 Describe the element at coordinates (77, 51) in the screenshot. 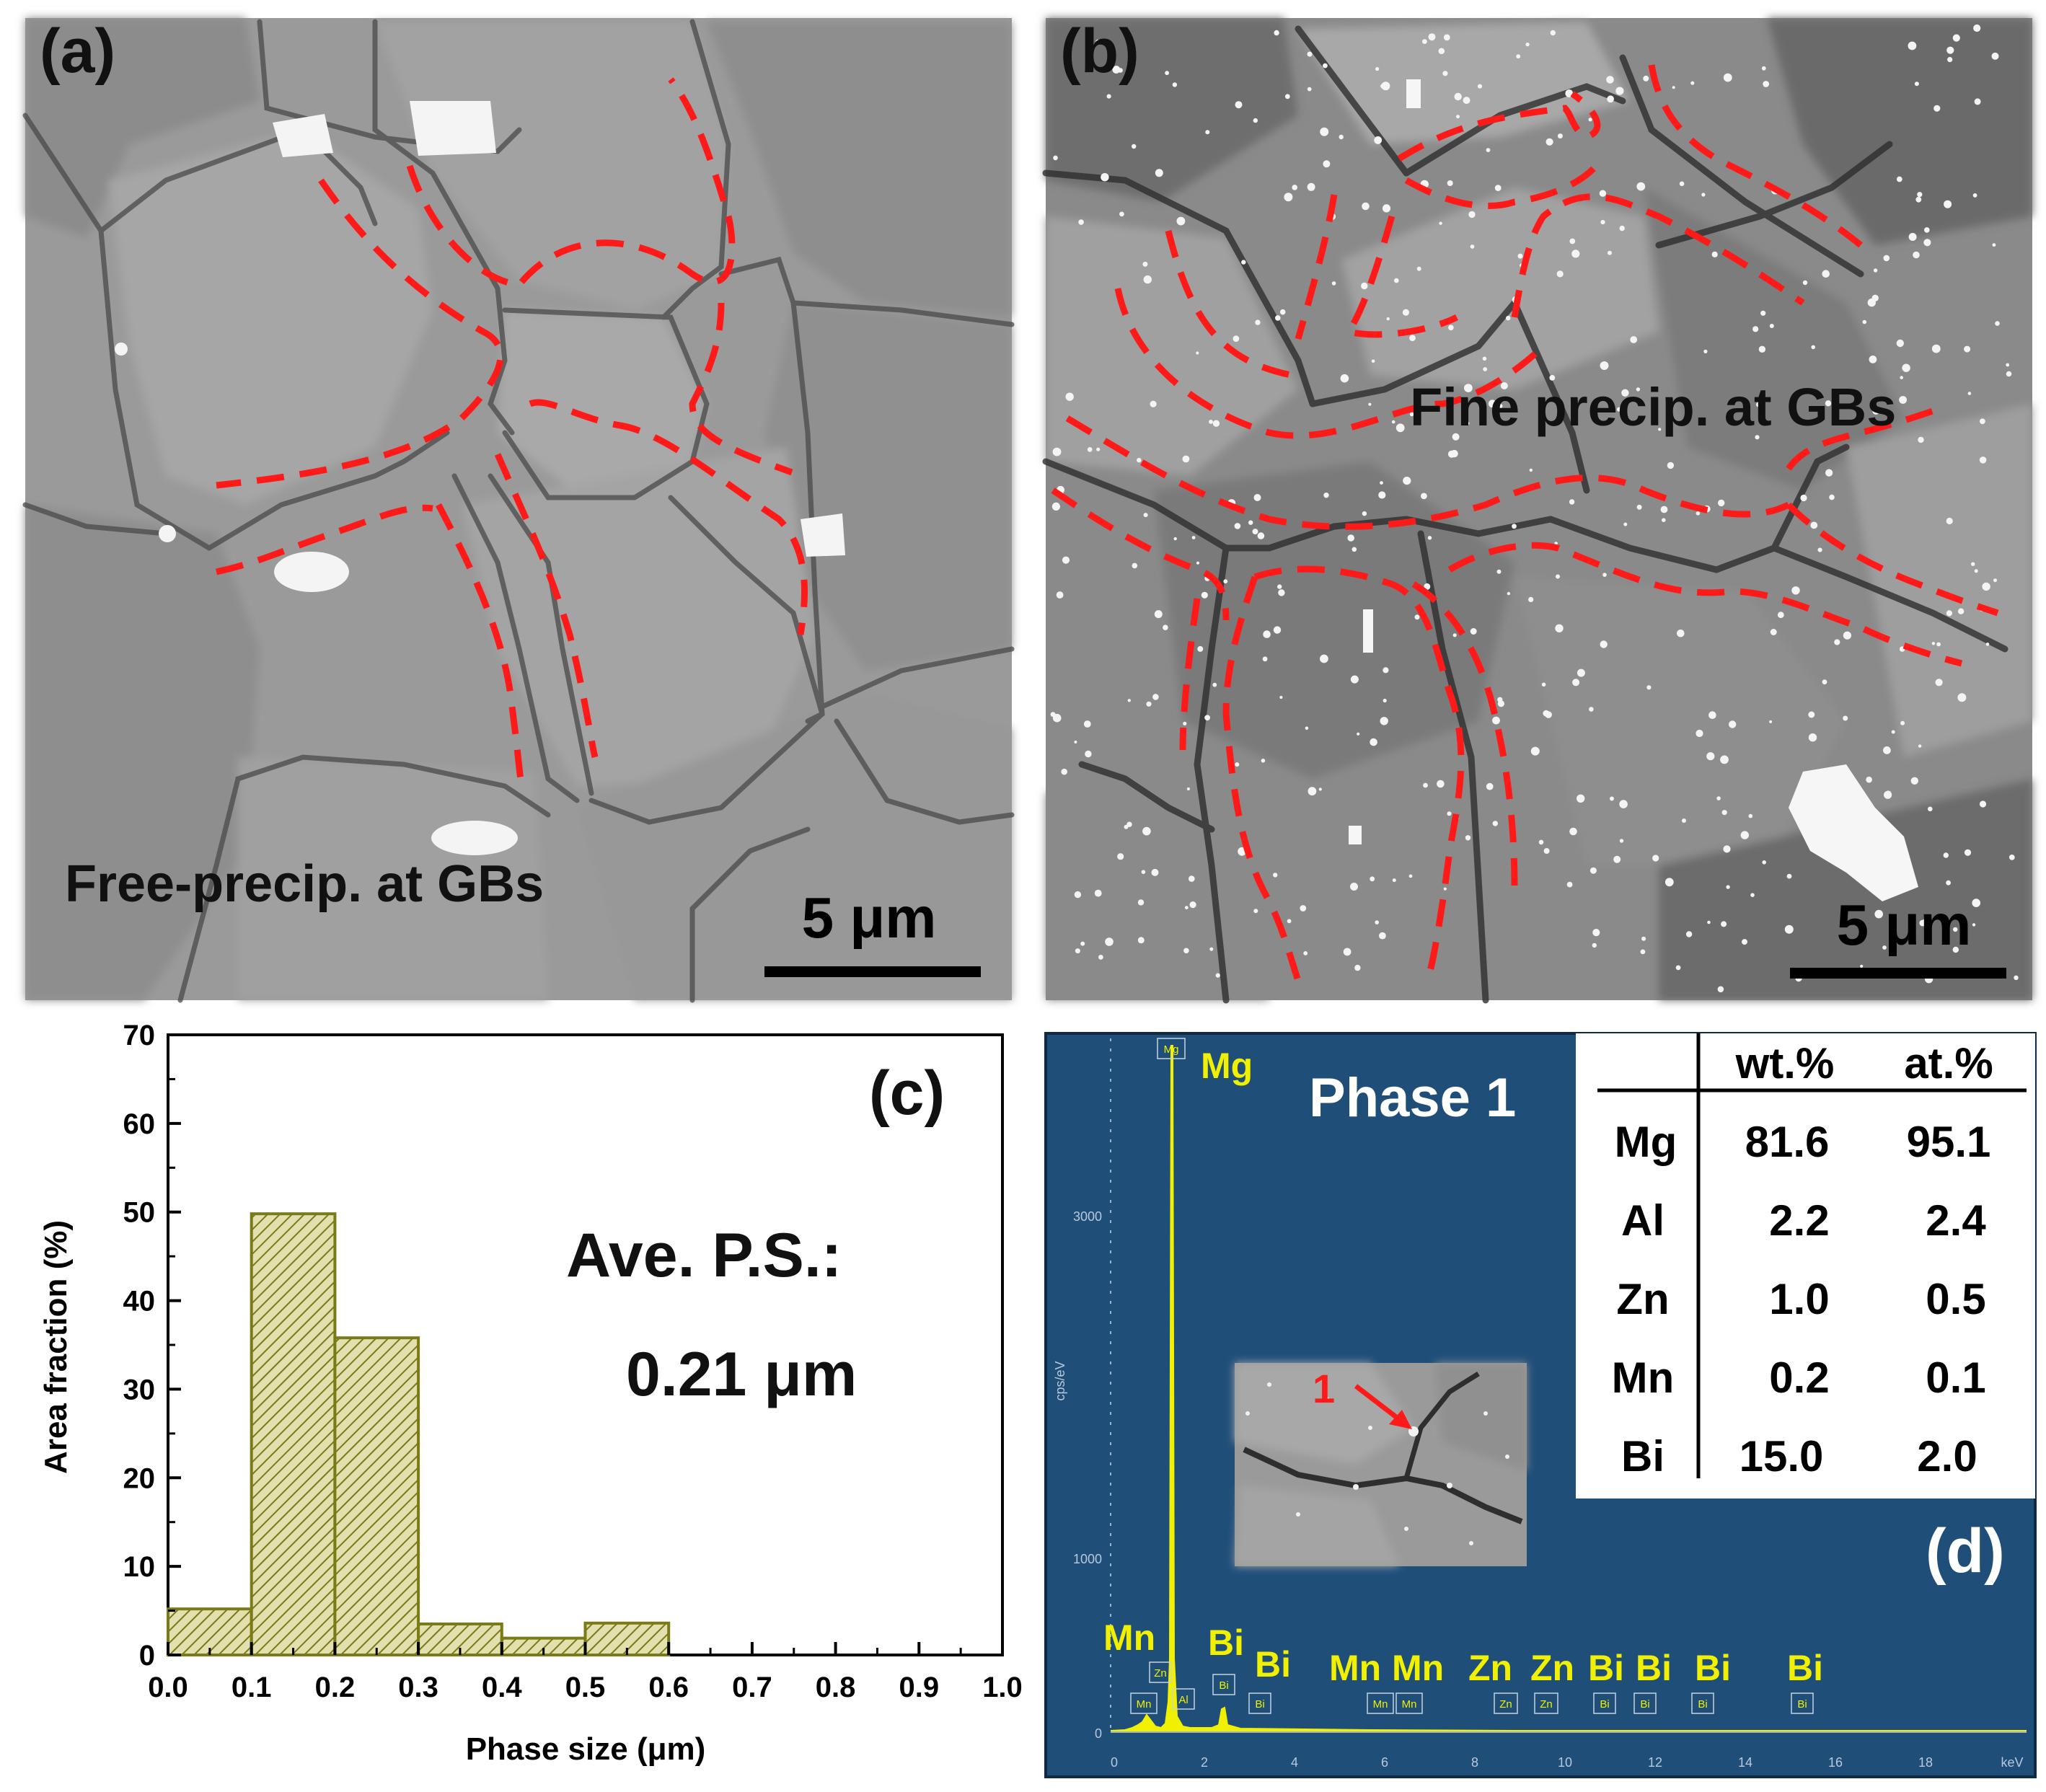

I see `panel-a-label: (a)` at that location.